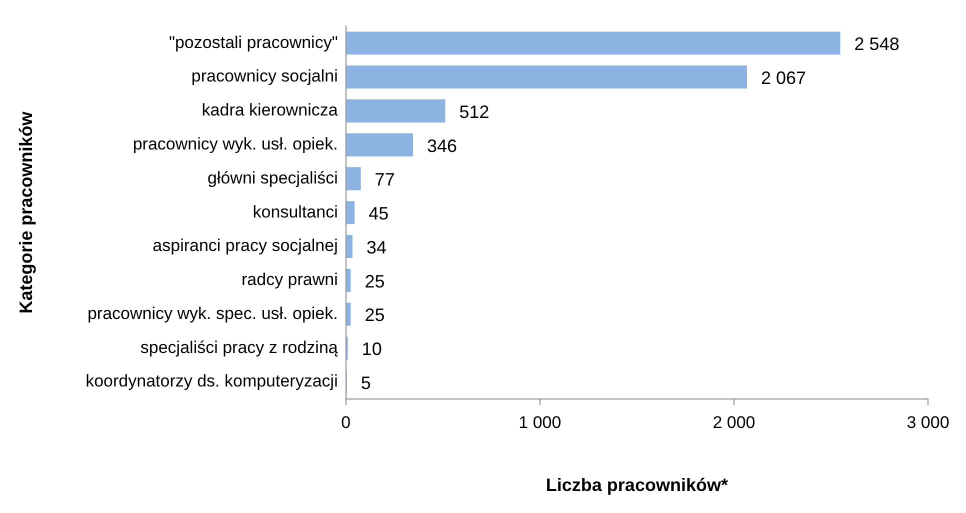 This screenshot has height=513, width=966. What do you see at coordinates (376, 247) in the screenshot?
I see `data-label: 34` at bounding box center [376, 247].